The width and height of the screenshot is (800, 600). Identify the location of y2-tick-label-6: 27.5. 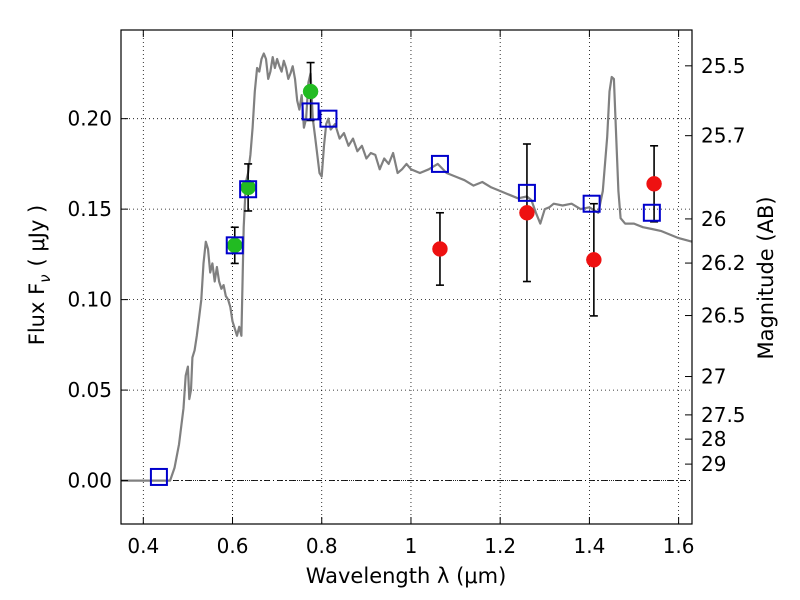
(723, 415).